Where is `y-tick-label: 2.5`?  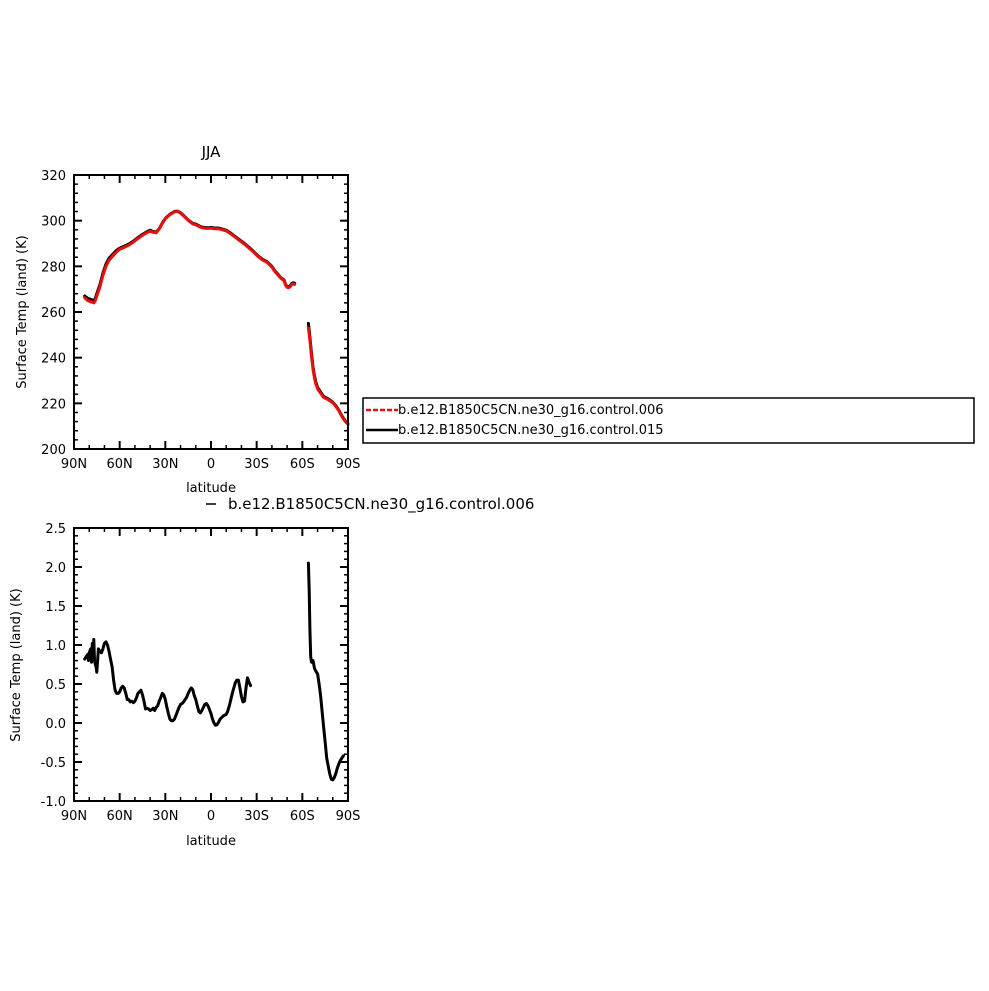
y-tick-label: 2.5 is located at coordinates (55, 529).